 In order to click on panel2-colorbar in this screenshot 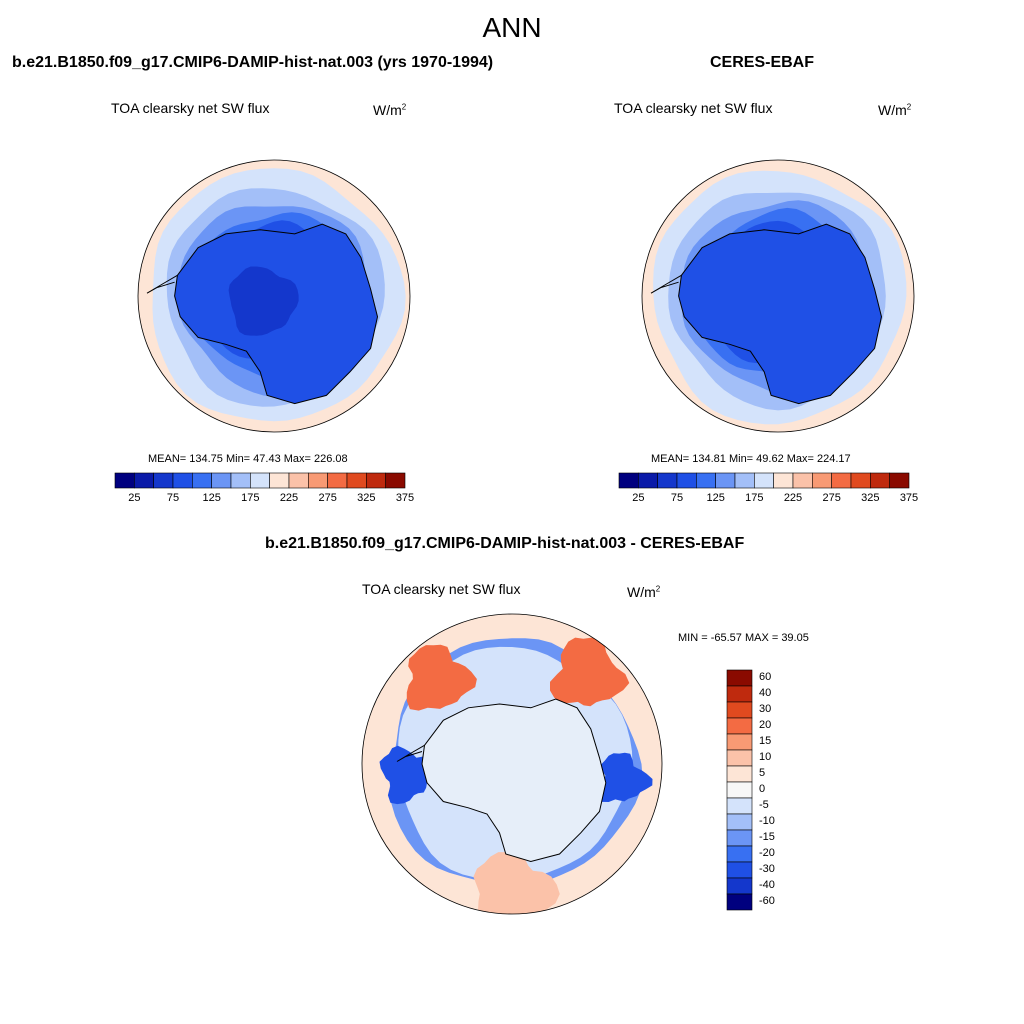, I will do `click(764, 480)`.